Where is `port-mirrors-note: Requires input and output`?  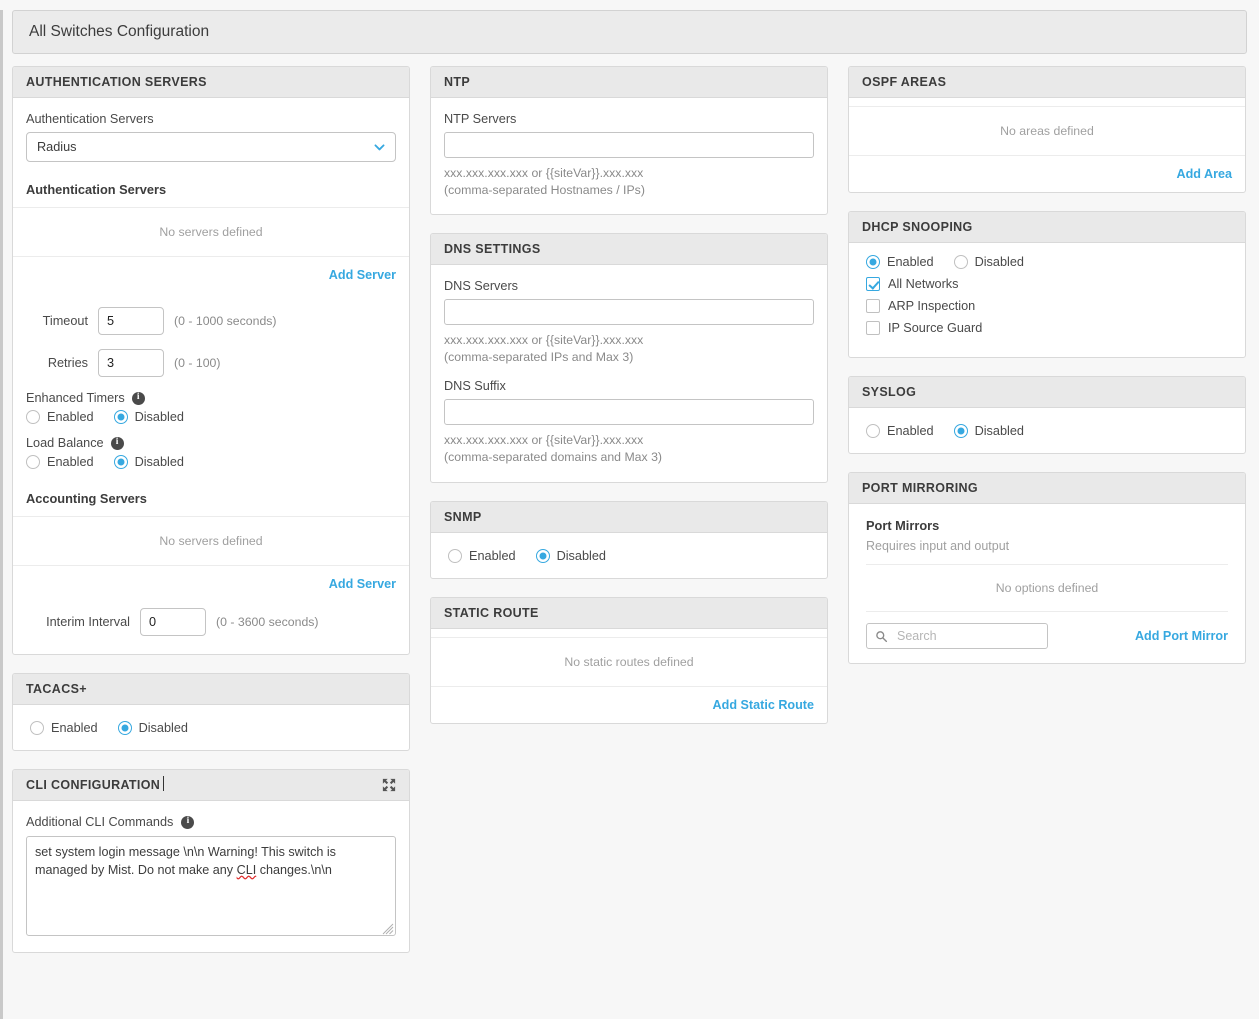 port-mirrors-note: Requires input and output is located at coordinates (938, 546).